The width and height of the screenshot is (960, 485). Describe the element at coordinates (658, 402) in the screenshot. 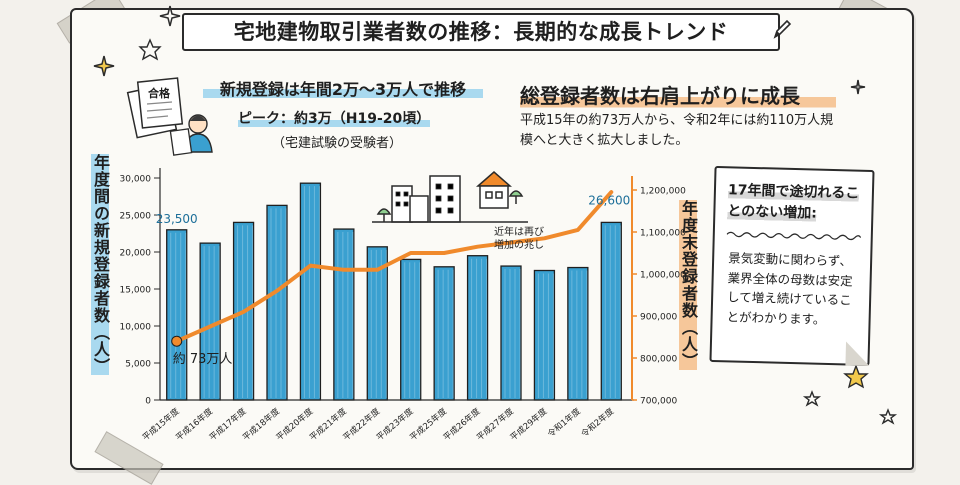

I see `right-tick-label: 700,000` at that location.